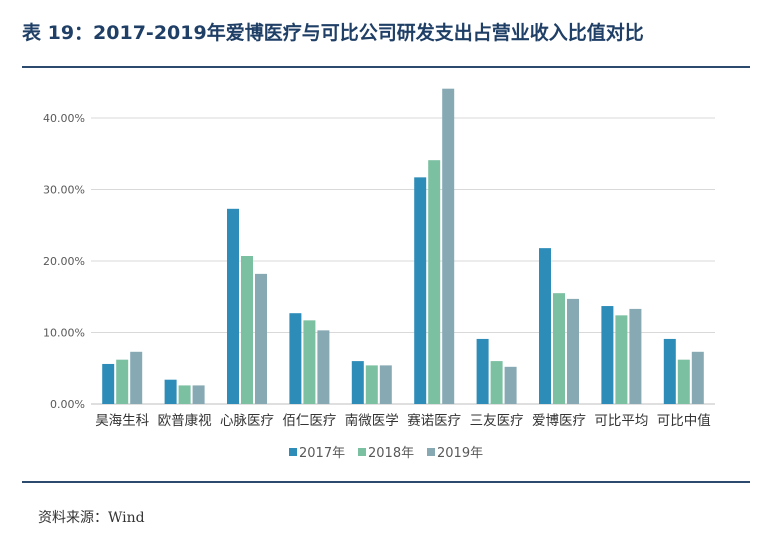  Describe the element at coordinates (322, 453) in the screenshot. I see `legend-label: 2017年` at that location.